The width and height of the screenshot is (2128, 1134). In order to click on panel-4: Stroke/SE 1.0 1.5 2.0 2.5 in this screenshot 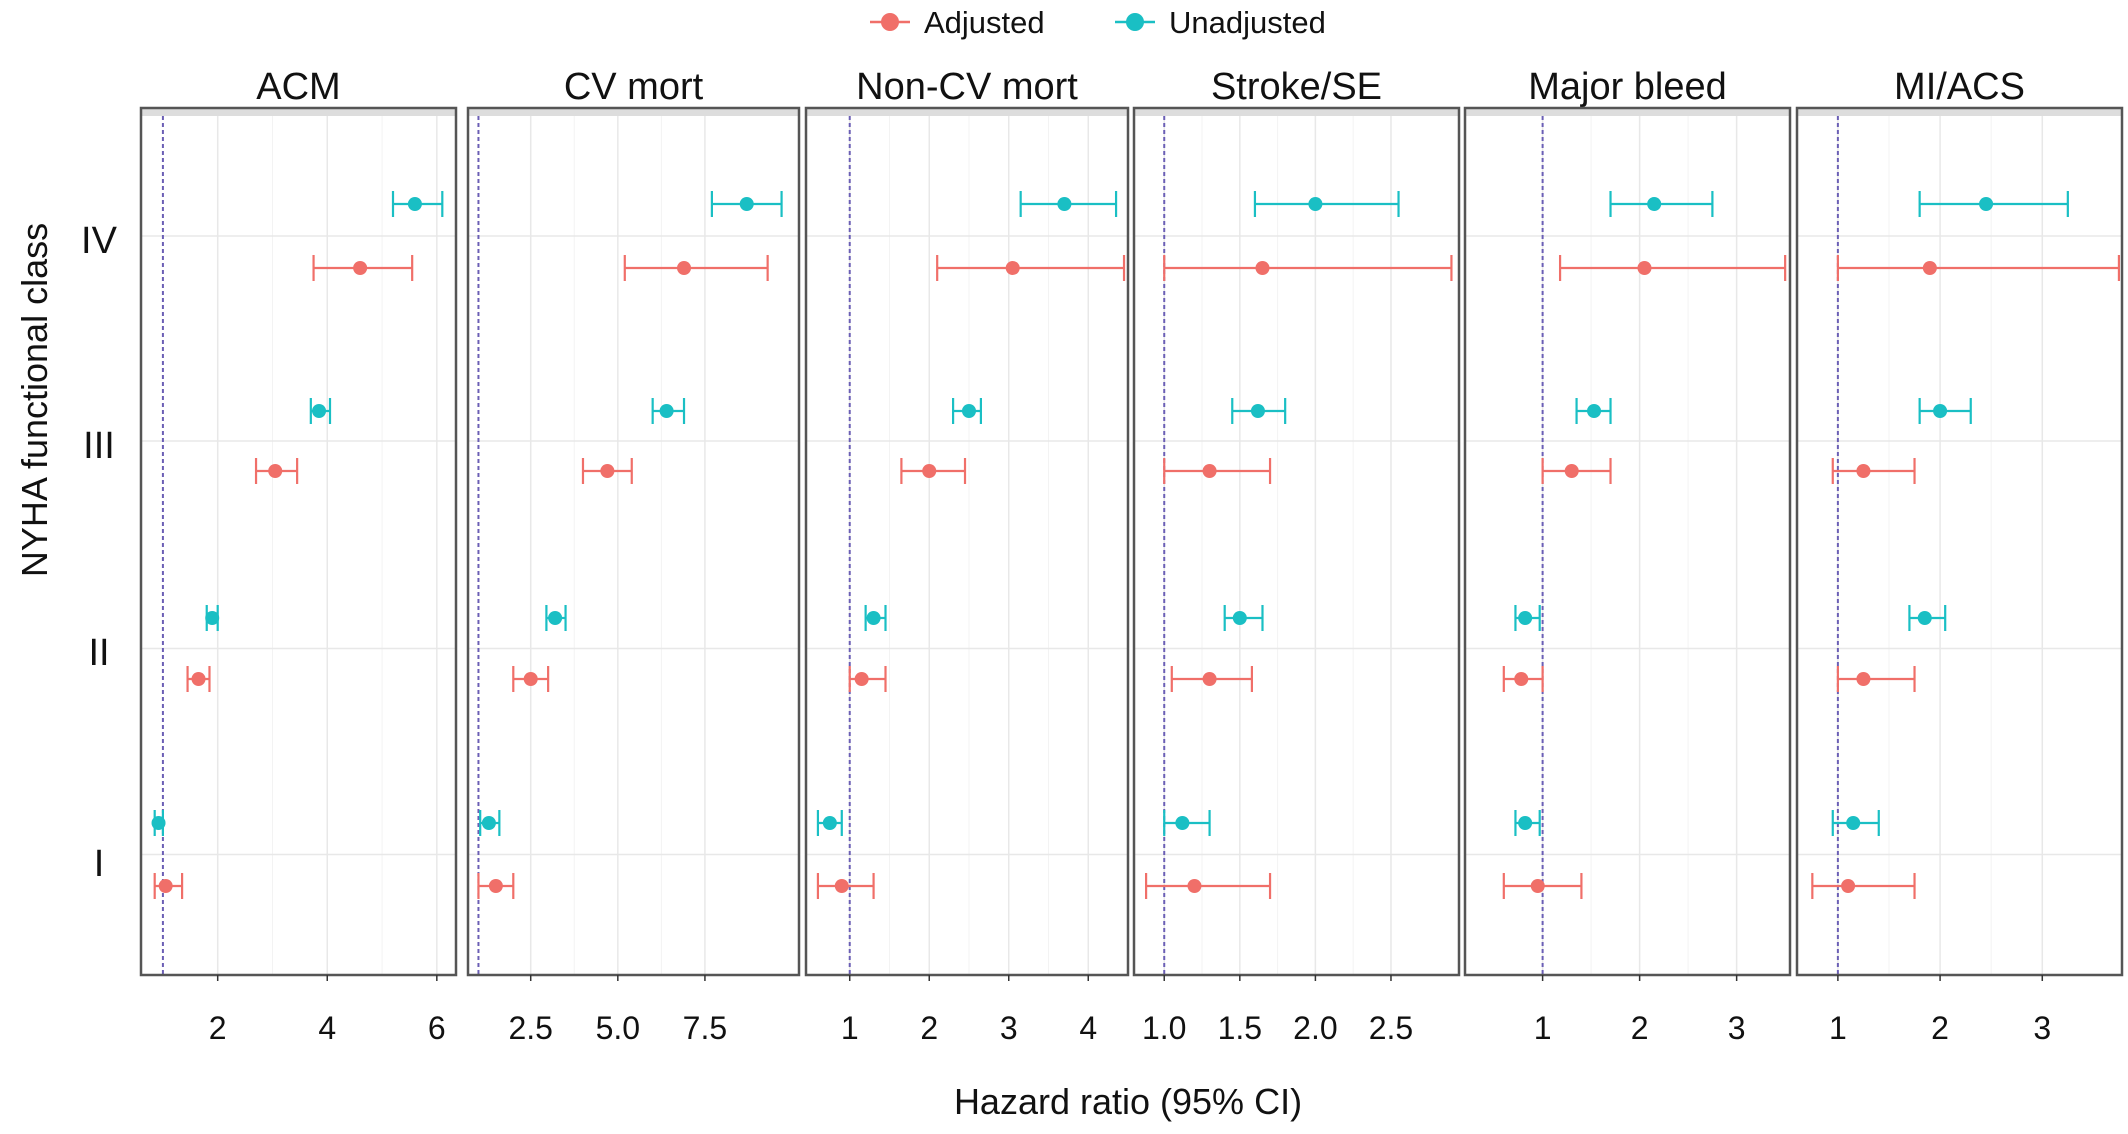, I will do `click(1296, 556)`.